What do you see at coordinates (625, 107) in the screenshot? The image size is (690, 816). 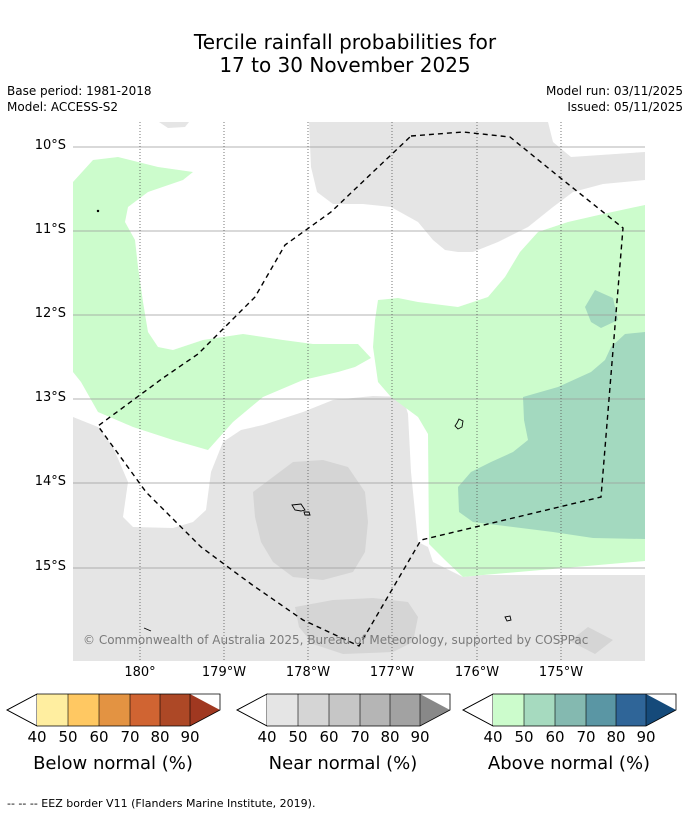 I see `issued-date: Issued: 05/11/2025` at bounding box center [625, 107].